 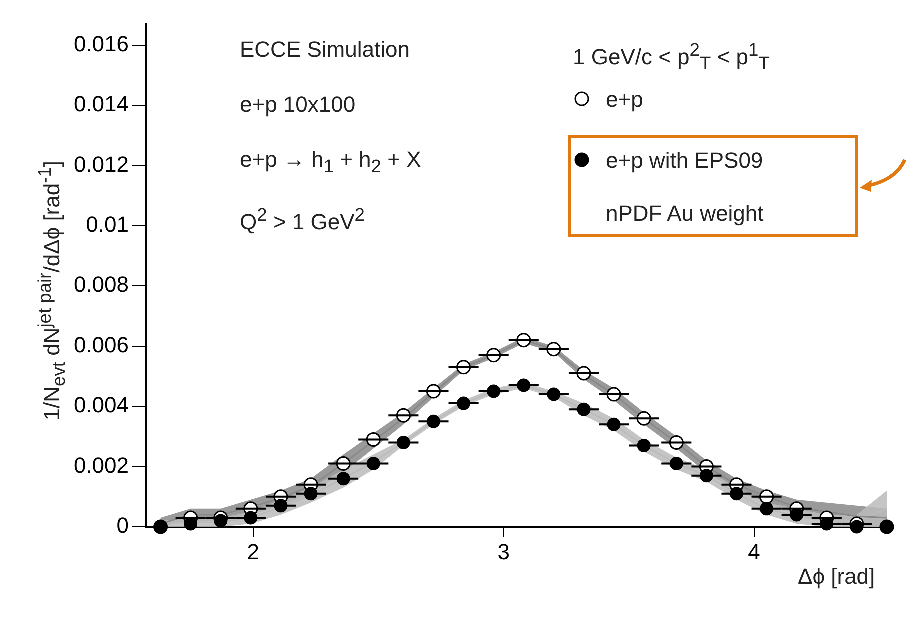 What do you see at coordinates (837, 577) in the screenshot?
I see `x-axis-title: Δϕ [rad]` at bounding box center [837, 577].